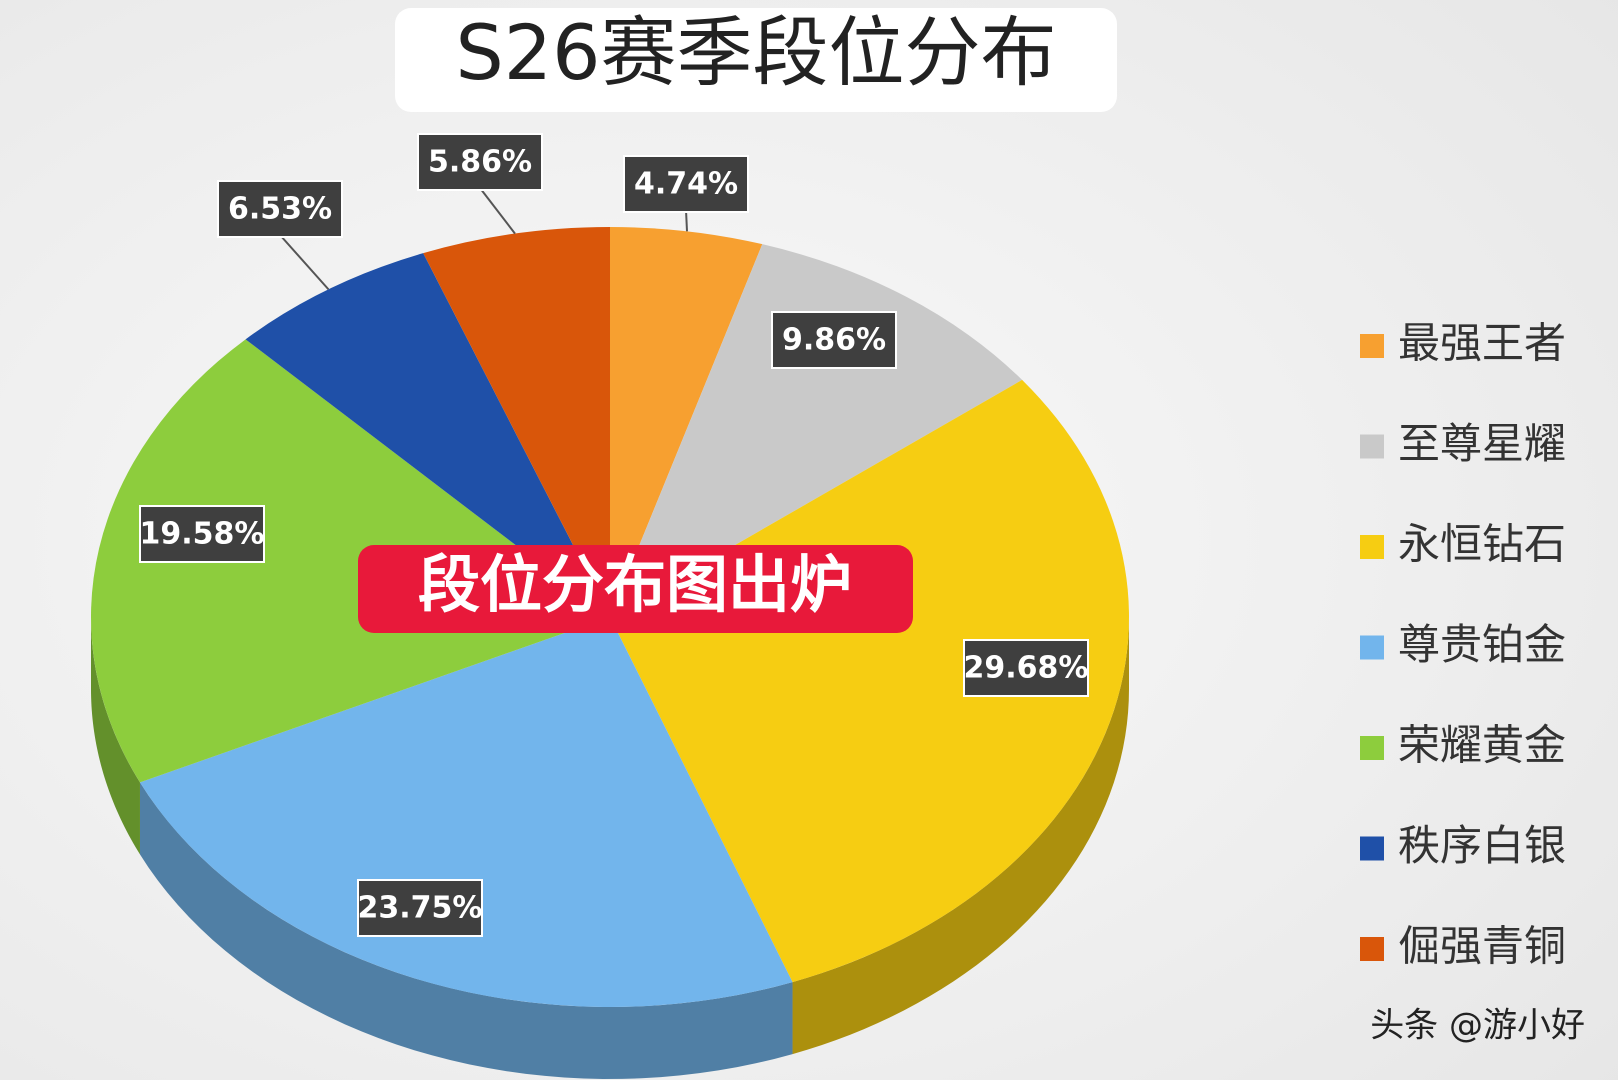 The image size is (1618, 1080). I want to click on chart-title: S26赛季段位分布, so click(756, 52).